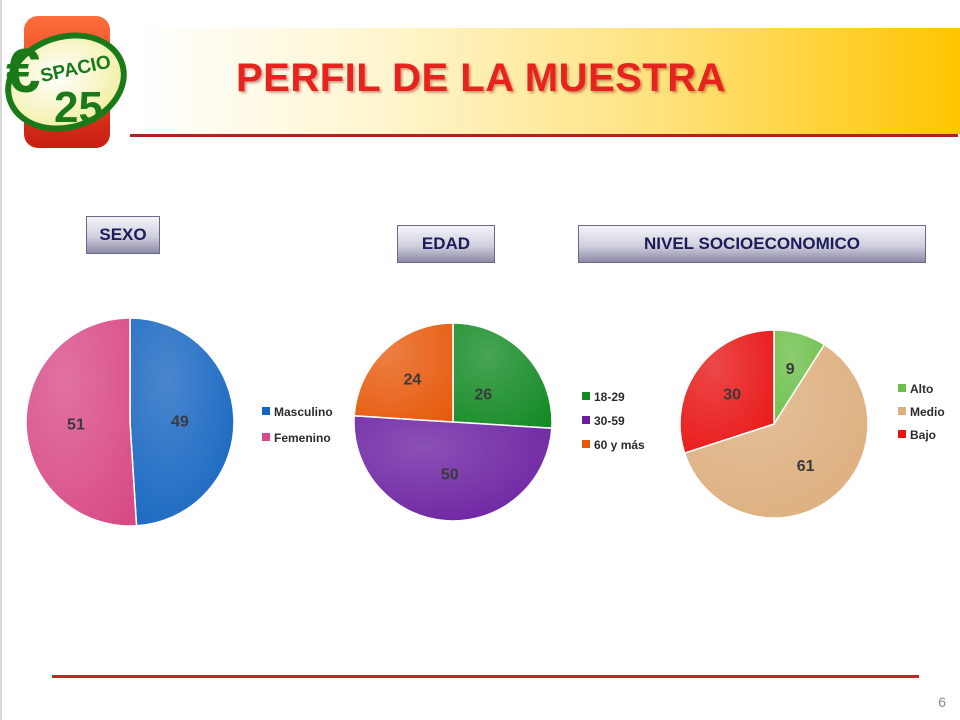 This screenshot has width=960, height=720. What do you see at coordinates (609, 421) in the screenshot?
I see `legend-label-1-1: 30-59` at bounding box center [609, 421].